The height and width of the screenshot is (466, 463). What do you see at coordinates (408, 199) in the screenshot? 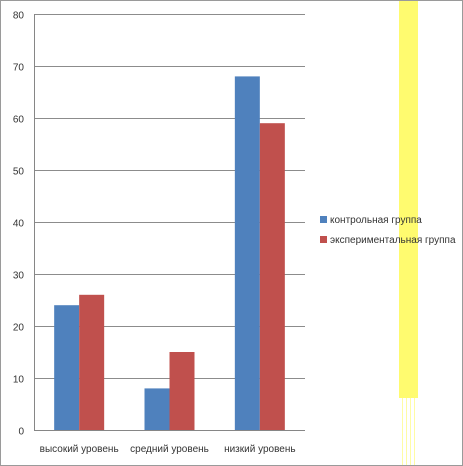
I see `highlight-band` at bounding box center [408, 199].